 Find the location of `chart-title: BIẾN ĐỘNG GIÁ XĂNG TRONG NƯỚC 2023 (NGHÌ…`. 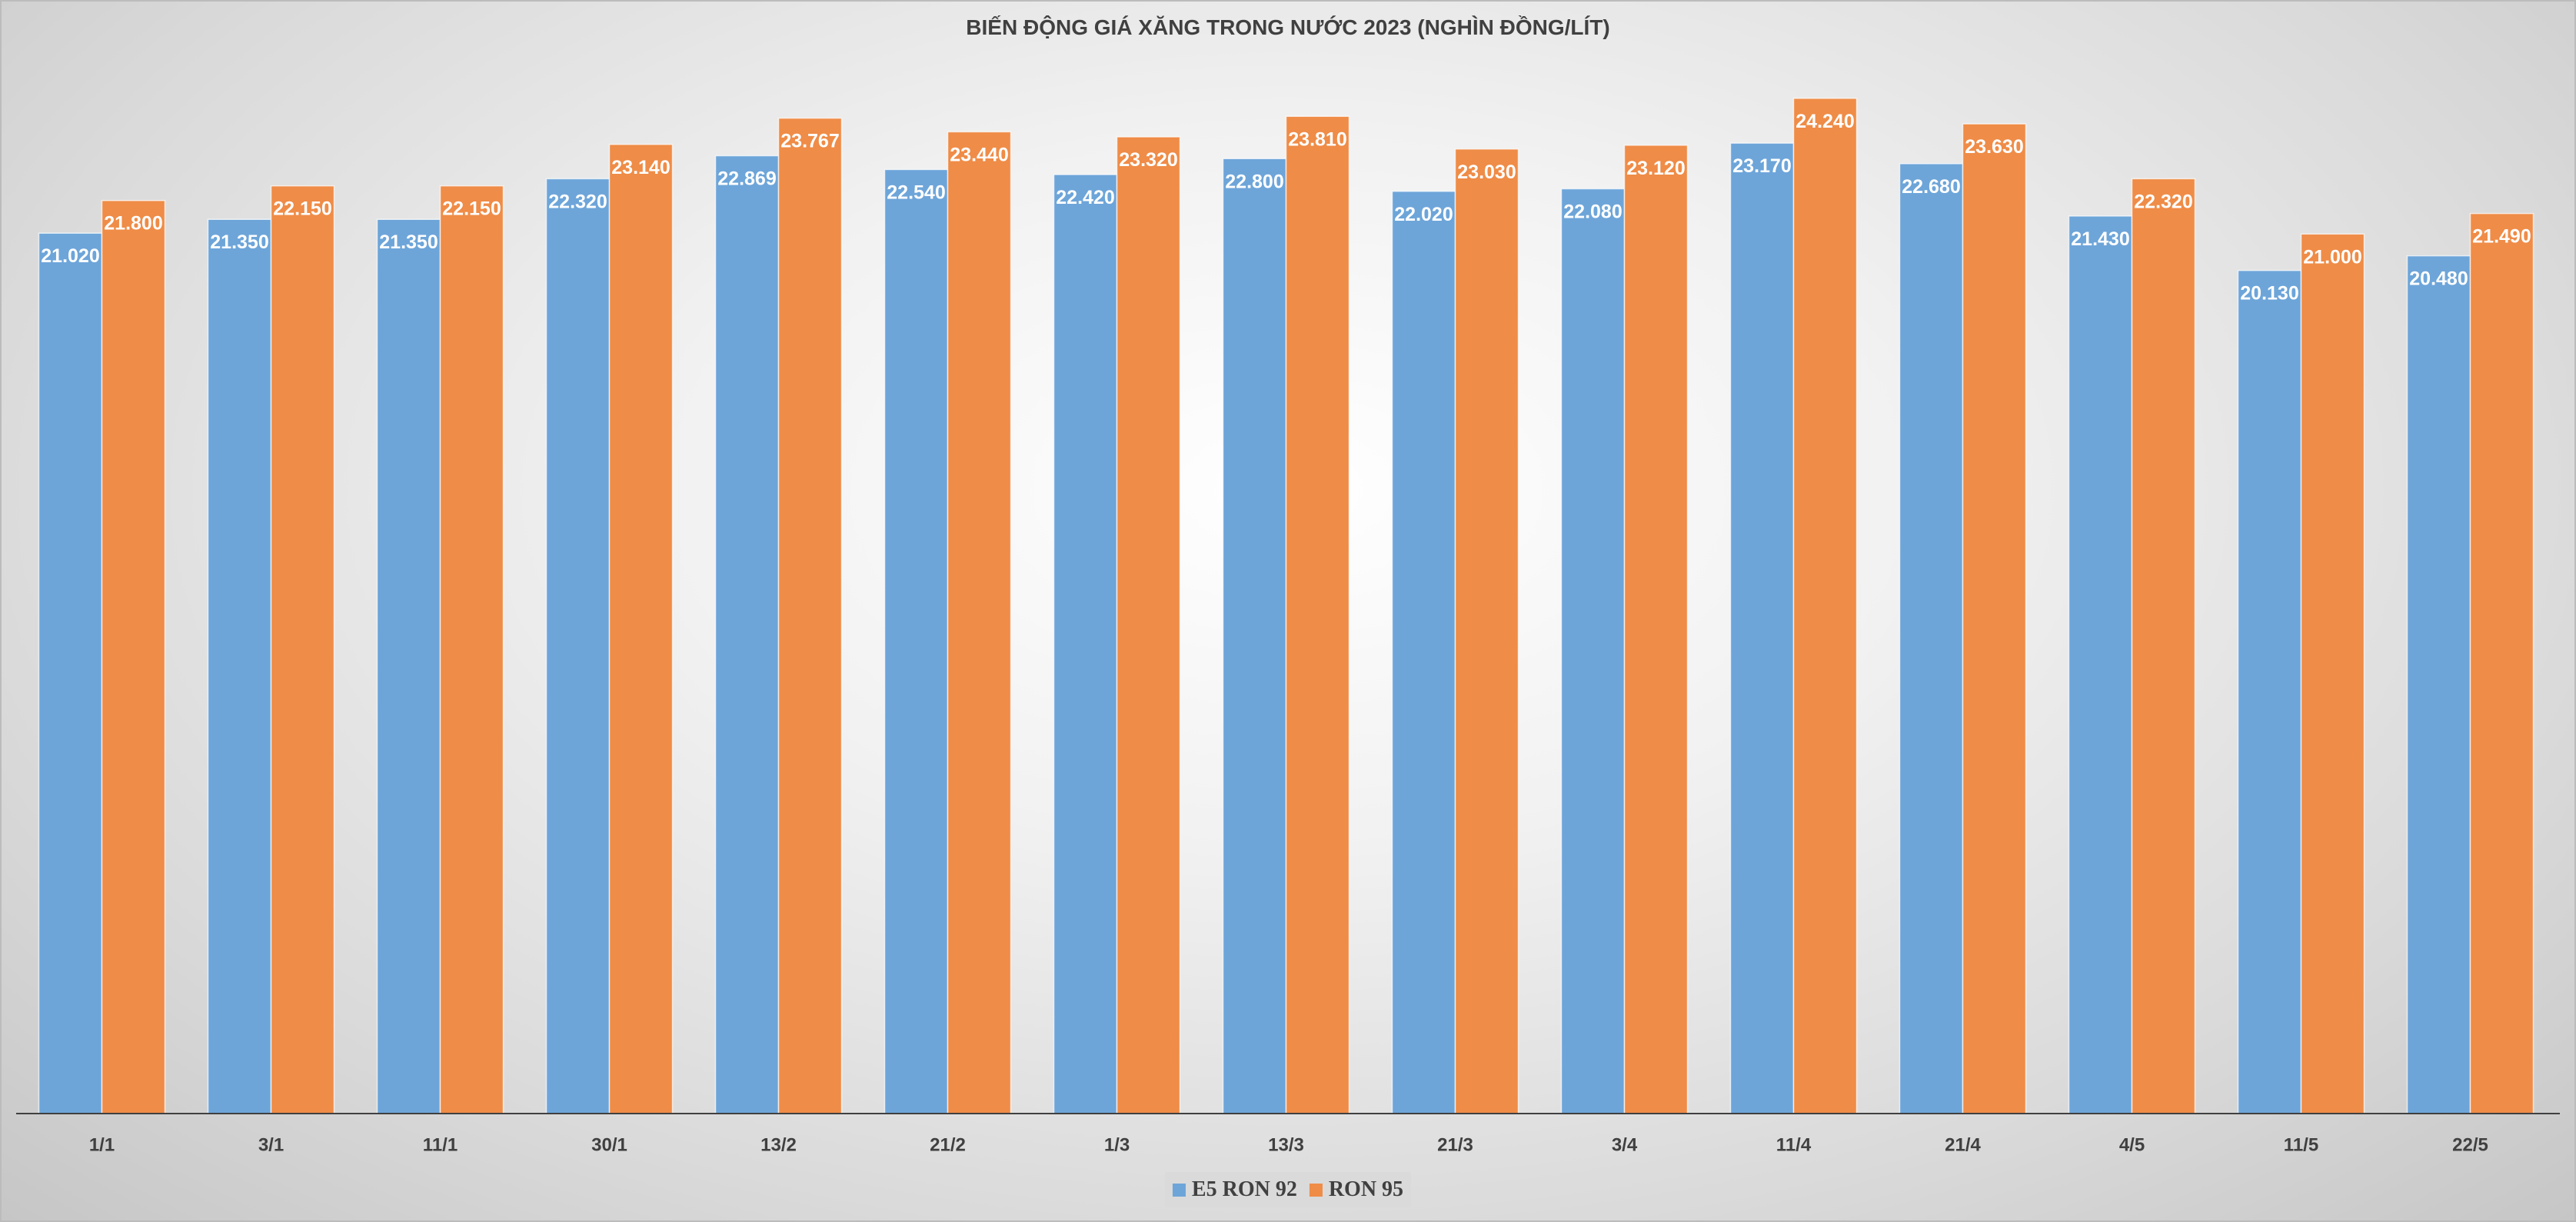

chart-title: BIẾN ĐỘNG GIÁ XĂNG TRONG NƯỚC 2023 (NGHÌ… is located at coordinates (1288, 27).